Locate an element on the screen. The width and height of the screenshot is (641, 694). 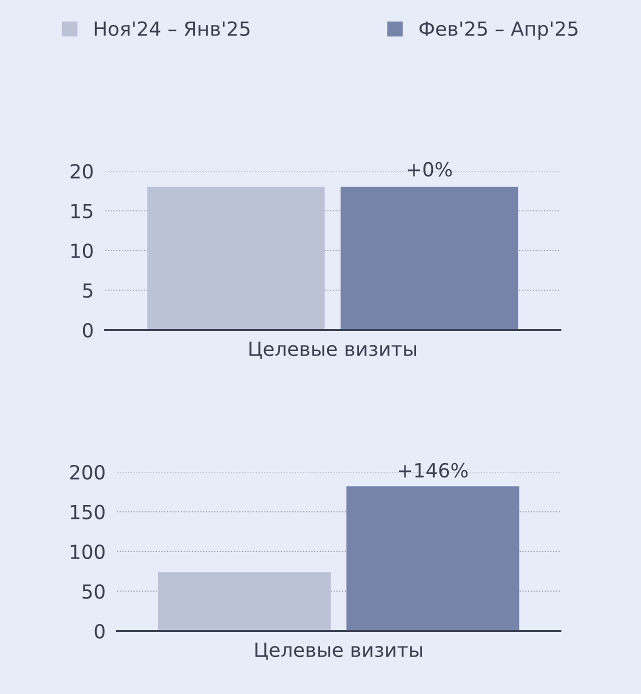
y-tick-label: 150 is located at coordinates (87, 512).